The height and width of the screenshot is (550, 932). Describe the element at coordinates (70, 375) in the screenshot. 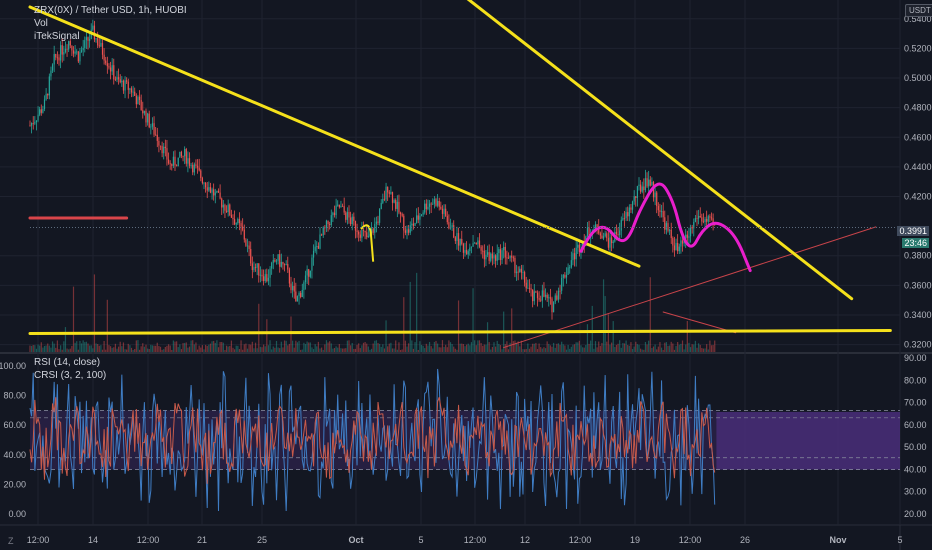

I see `crsi-legend: CRSI (3, 2, 100)` at that location.